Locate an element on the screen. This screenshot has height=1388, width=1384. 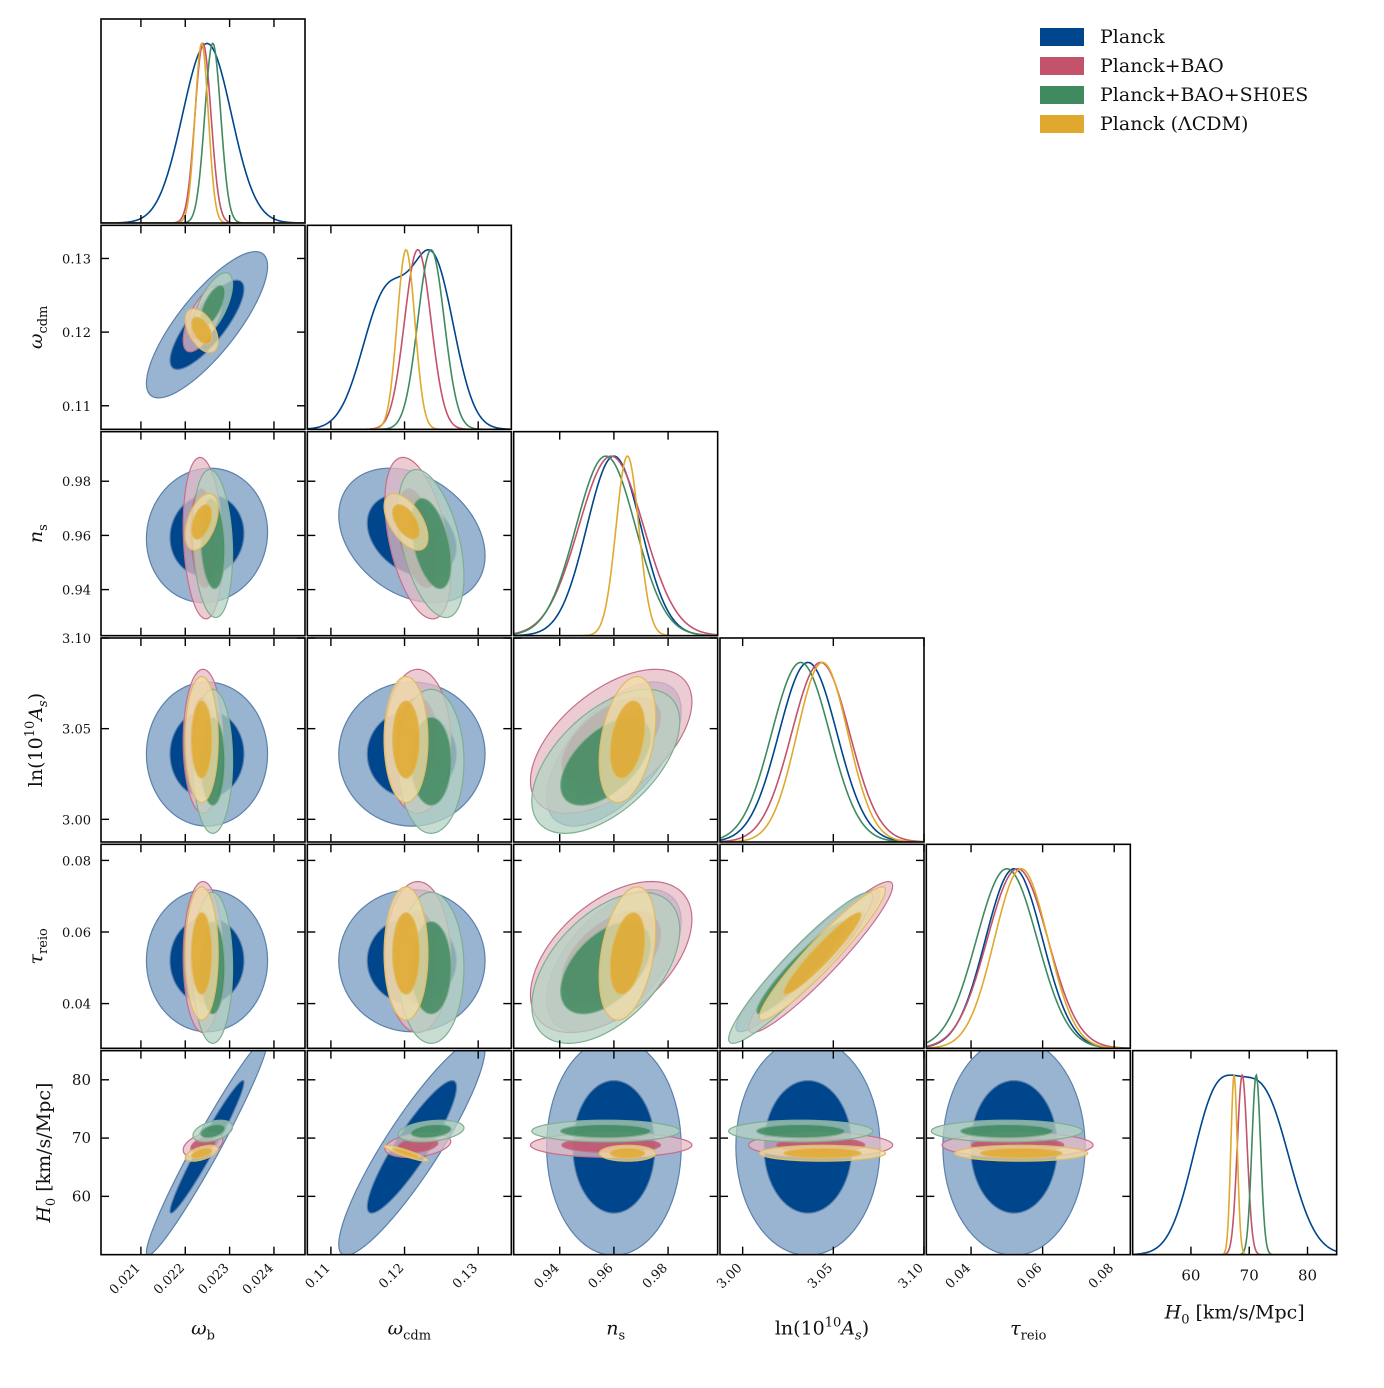
panel-wcdm-ns is located at coordinates (412, 538).